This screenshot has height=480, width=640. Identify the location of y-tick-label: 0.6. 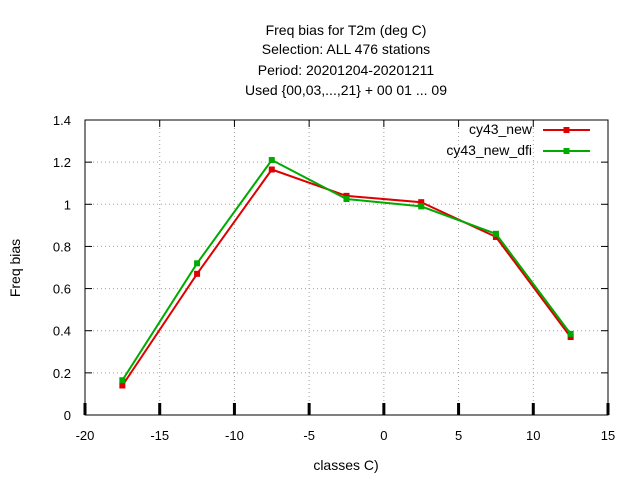
(62, 289).